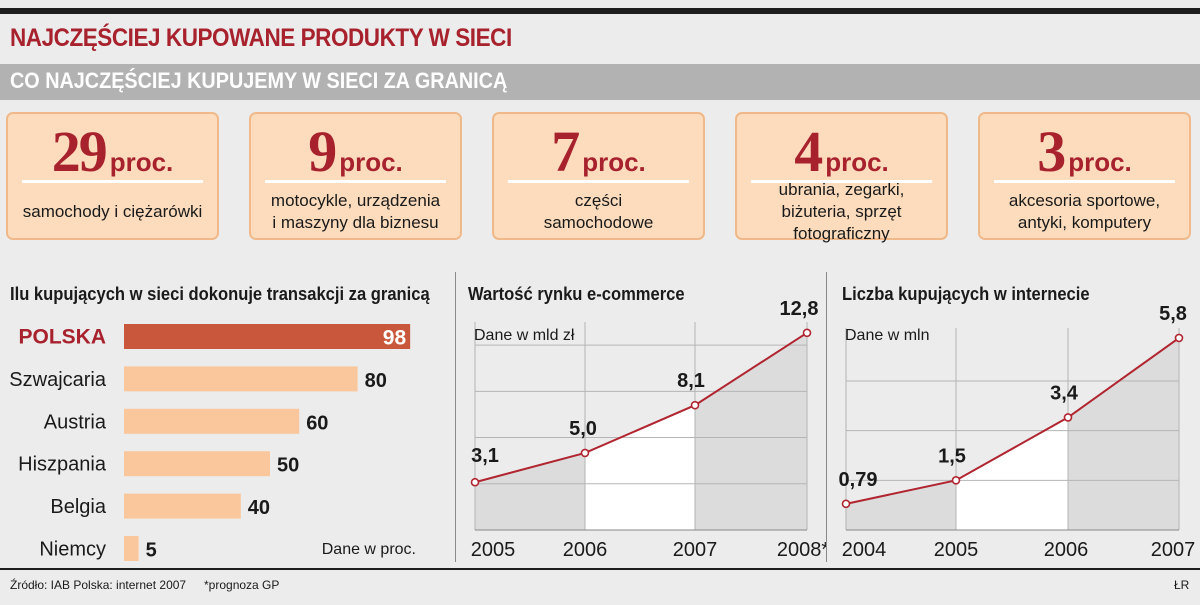 The width and height of the screenshot is (1200, 605). I want to click on data-value-label: 3,1, so click(485, 456).